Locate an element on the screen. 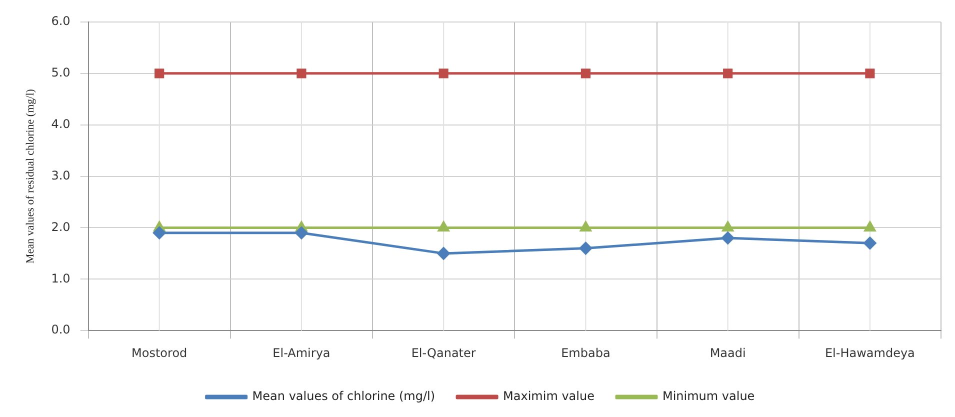 This screenshot has height=417, width=955. x-tick-label: El-Hawamdeya is located at coordinates (869, 353).